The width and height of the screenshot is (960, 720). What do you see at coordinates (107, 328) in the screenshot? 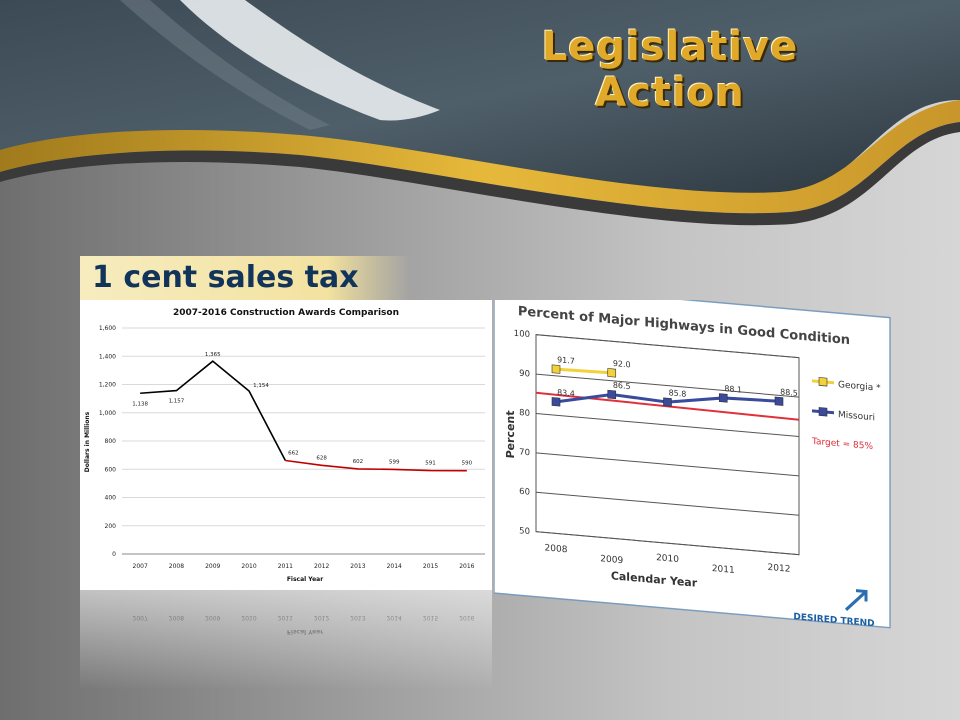
I see `chart1-y-tick-label: 1,600` at bounding box center [107, 328].